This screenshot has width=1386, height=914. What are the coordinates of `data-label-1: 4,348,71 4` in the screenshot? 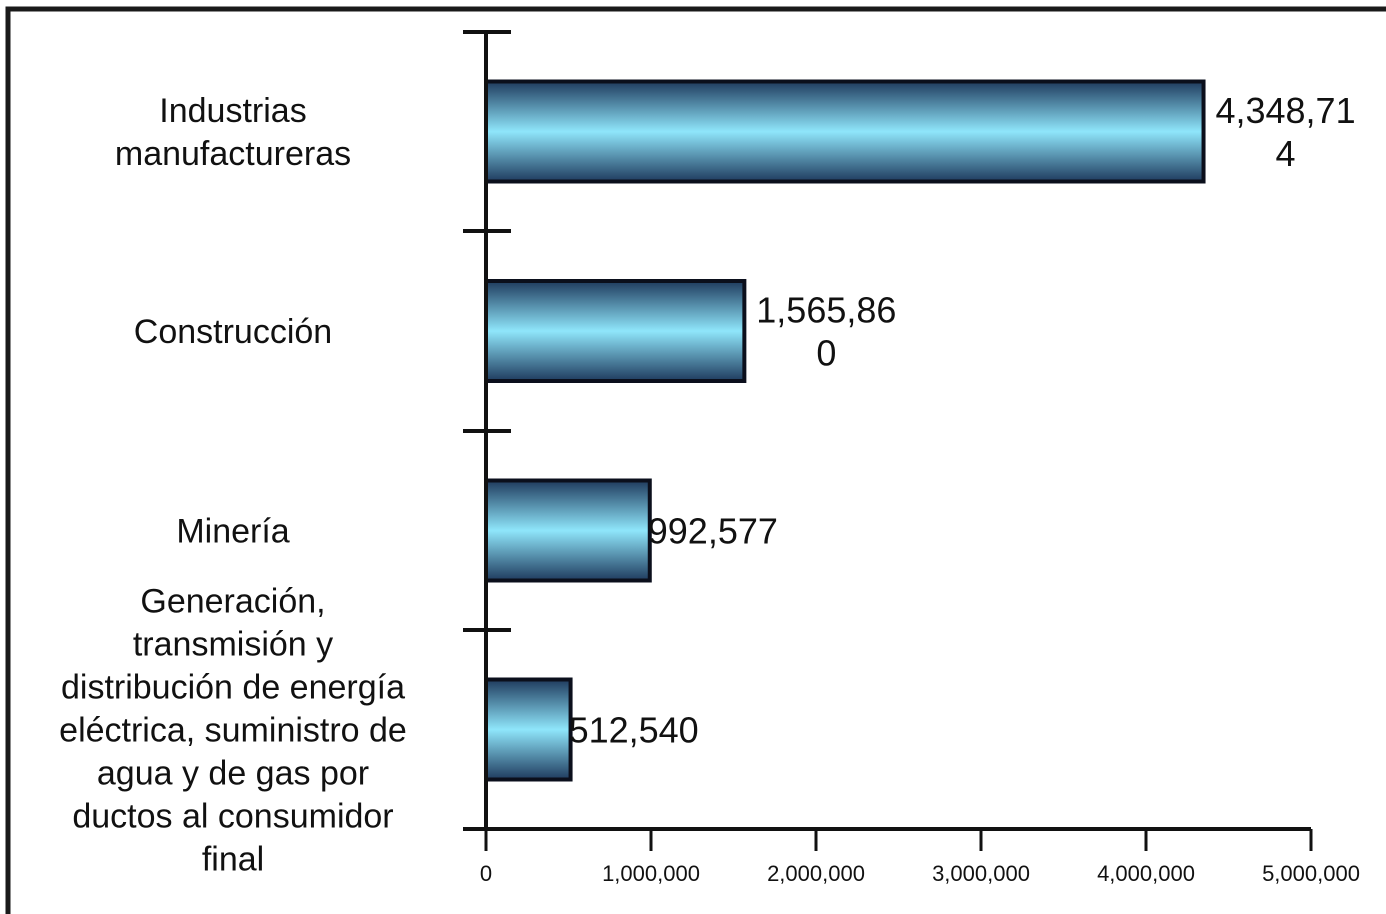 It's located at (1285, 132).